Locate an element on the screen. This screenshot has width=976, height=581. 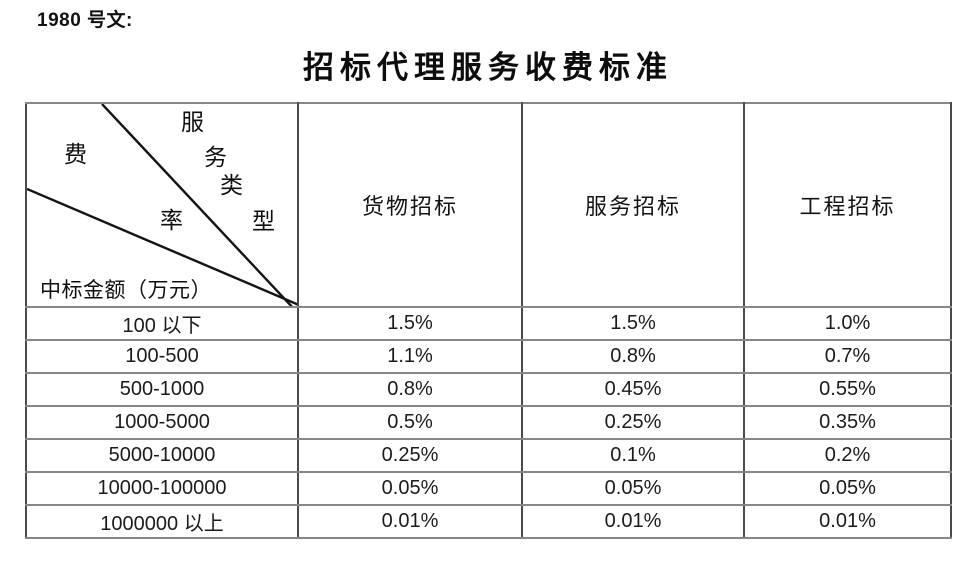
amount-range-cell: 5000-10000 is located at coordinates (162, 455).